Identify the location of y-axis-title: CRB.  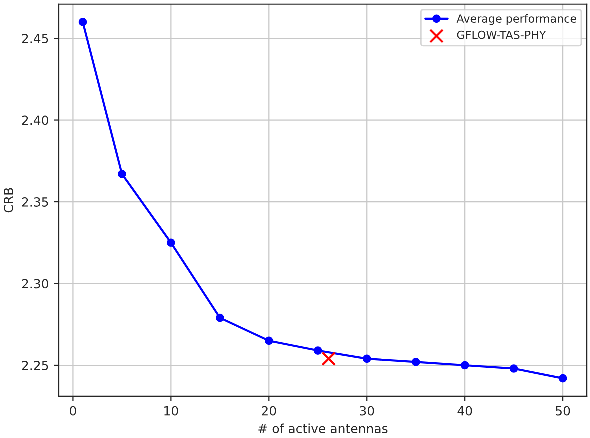
(9, 200).